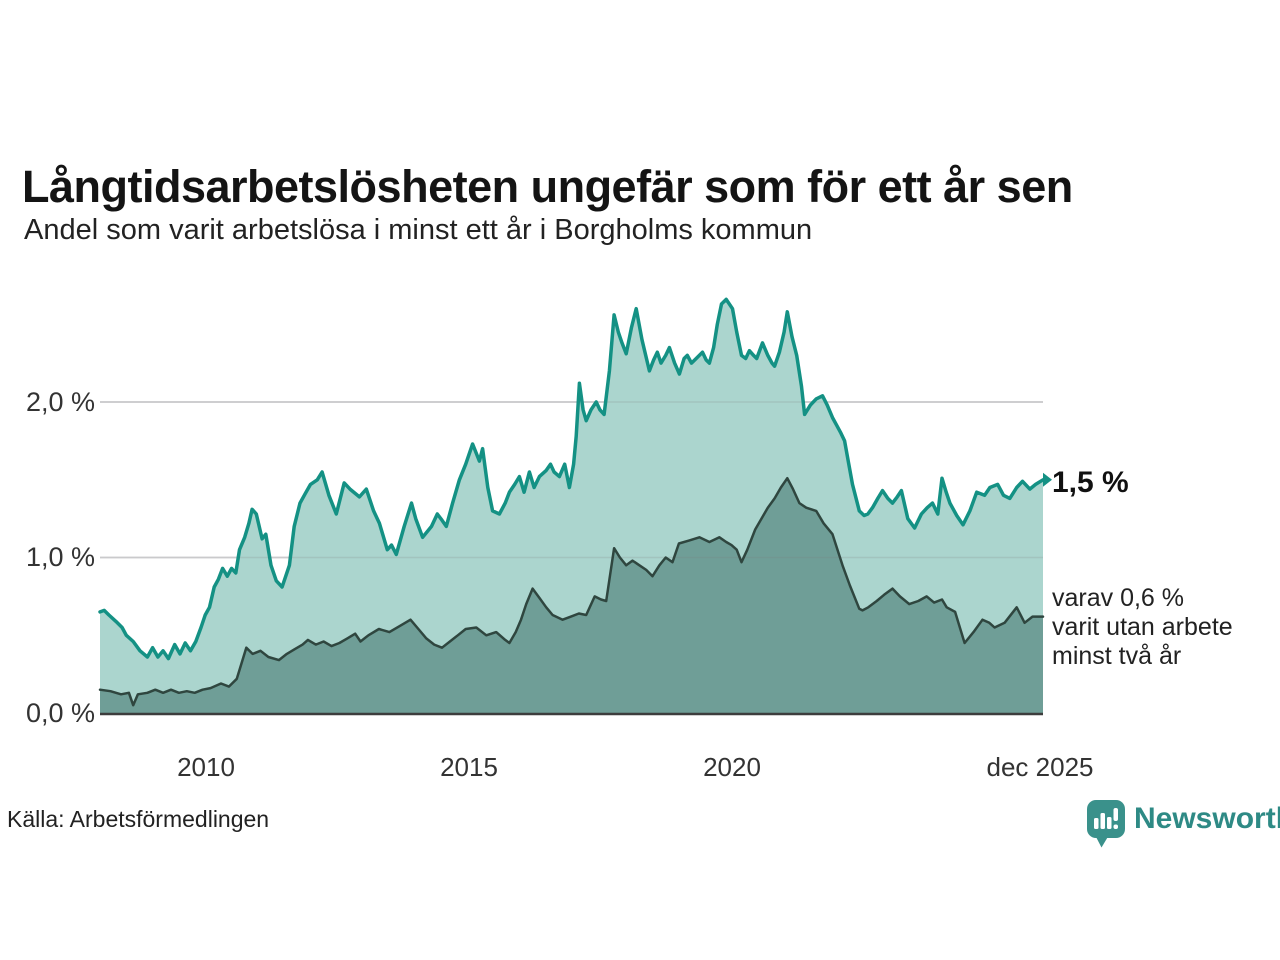 This screenshot has height=960, width=1280. Describe the element at coordinates (469, 767) in the screenshot. I see `x-axis-tick-2015: 2015` at that location.